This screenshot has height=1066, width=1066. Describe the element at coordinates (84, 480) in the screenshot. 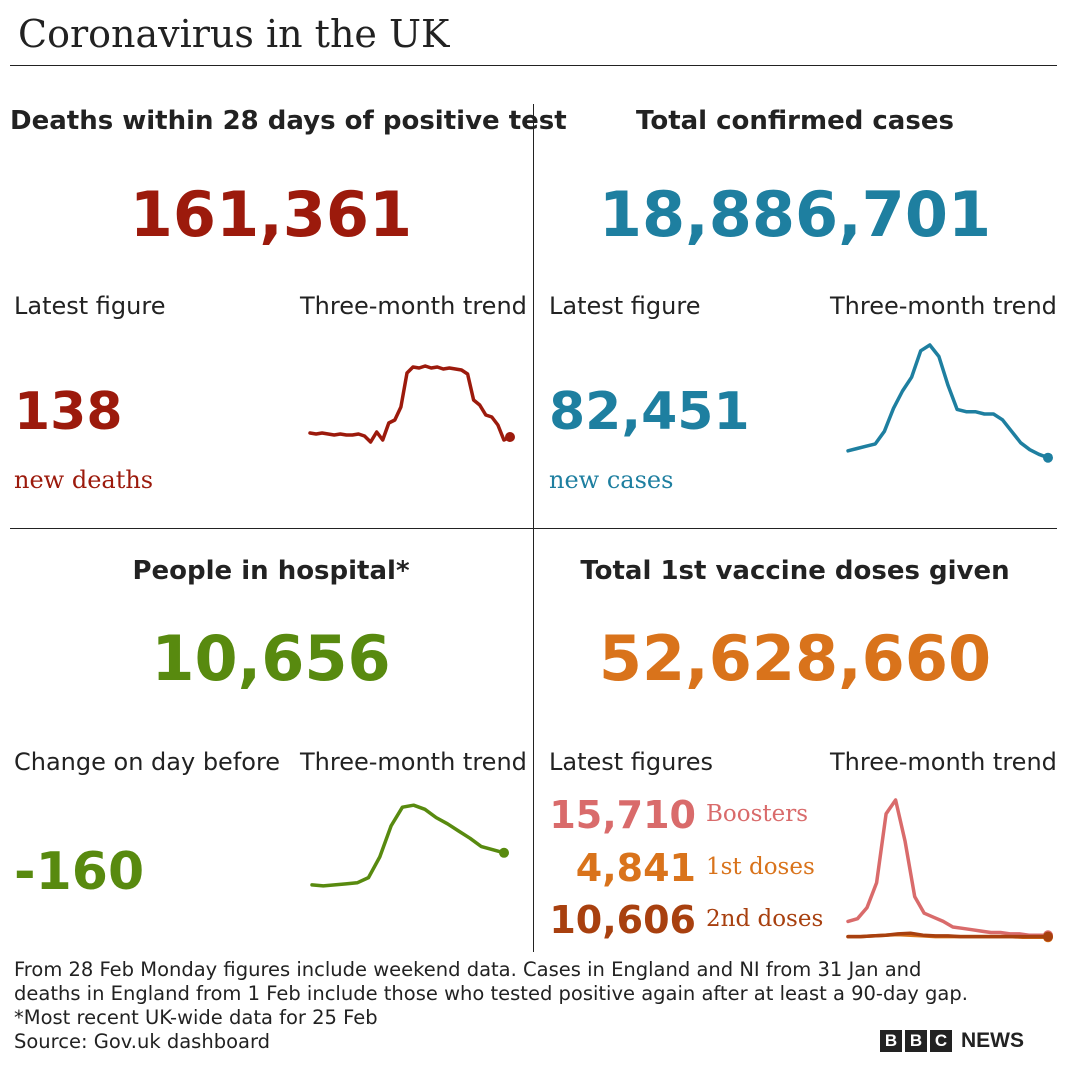

I see `deaths-latest-sub: new deaths` at that location.